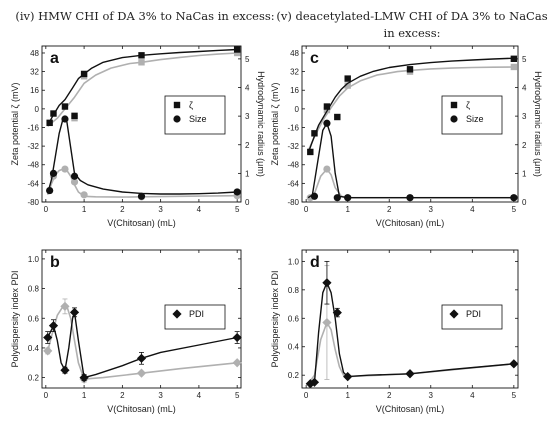  Describe the element at coordinates (294, 72) in the screenshot. I see `y-tick-label: 32` at that location.